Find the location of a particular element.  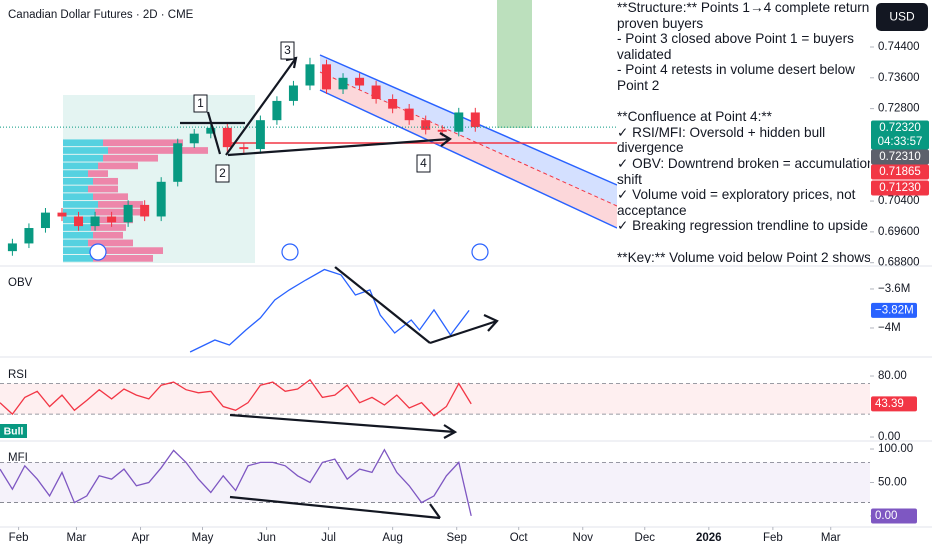

channel-upper-fill is located at coordinates (468, 130).